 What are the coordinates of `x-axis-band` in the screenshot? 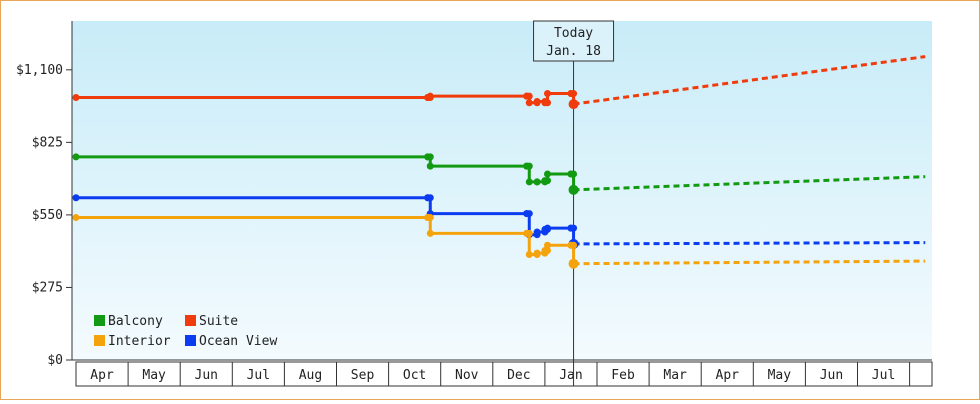 It's located at (504, 374).